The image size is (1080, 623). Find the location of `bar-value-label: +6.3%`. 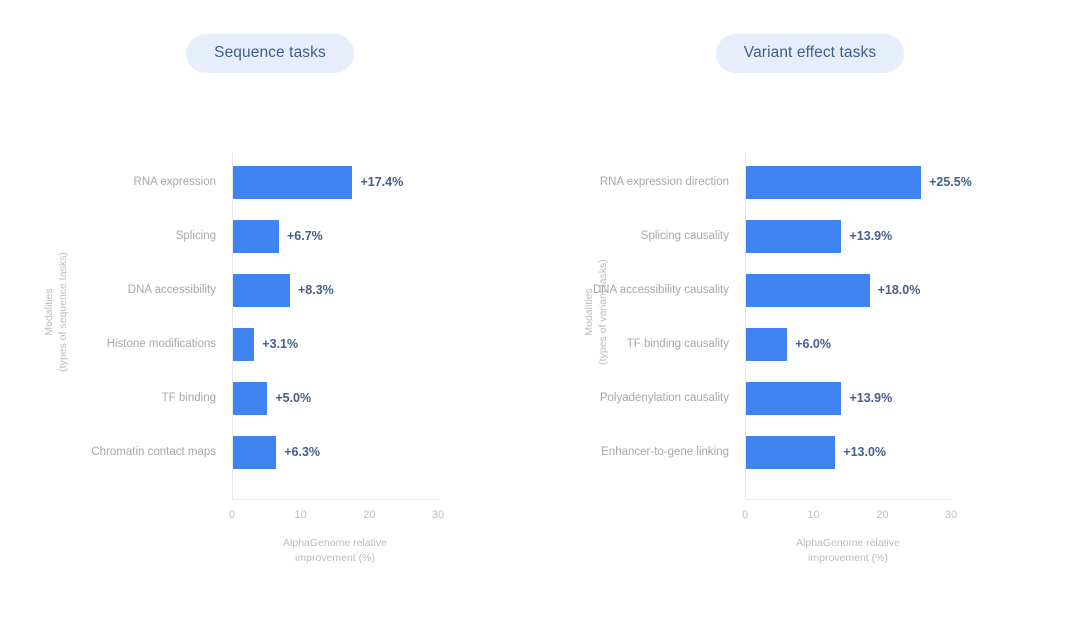

bar-value-label: +6.3% is located at coordinates (302, 452).